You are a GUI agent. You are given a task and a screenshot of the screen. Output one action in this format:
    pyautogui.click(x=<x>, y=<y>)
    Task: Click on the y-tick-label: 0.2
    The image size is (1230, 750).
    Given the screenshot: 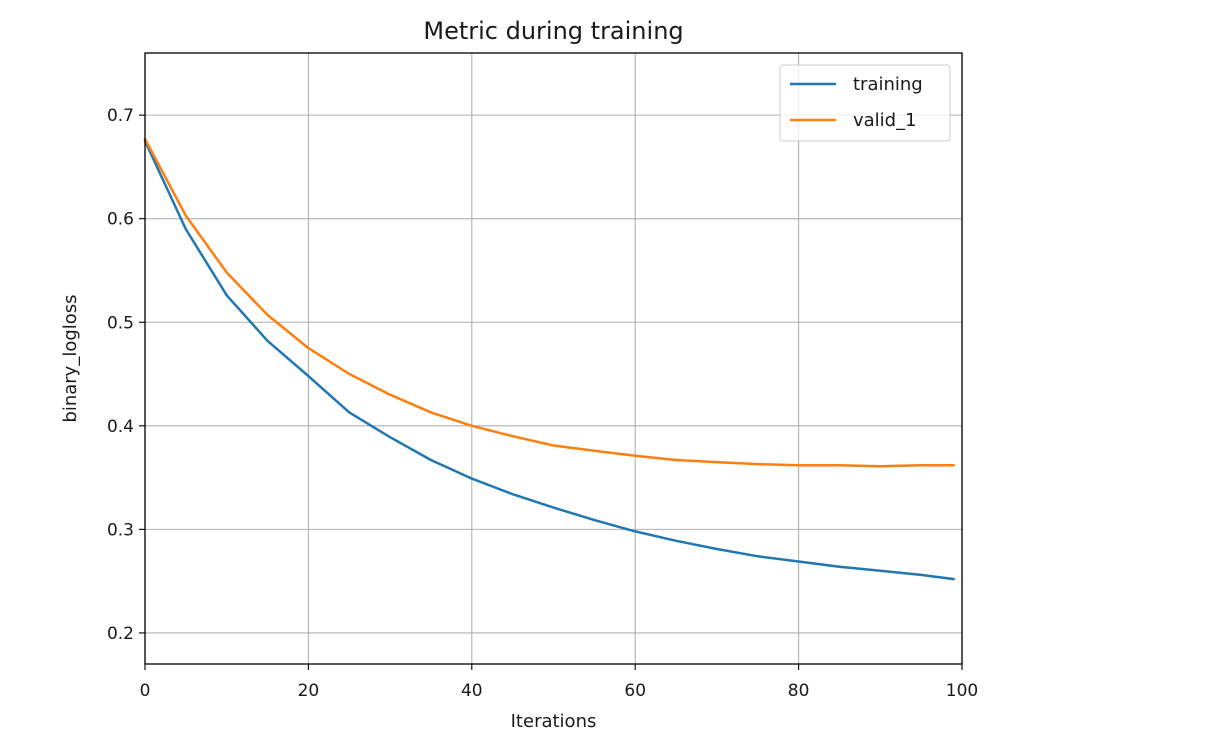 What is the action you would take?
    pyautogui.click(x=120, y=634)
    